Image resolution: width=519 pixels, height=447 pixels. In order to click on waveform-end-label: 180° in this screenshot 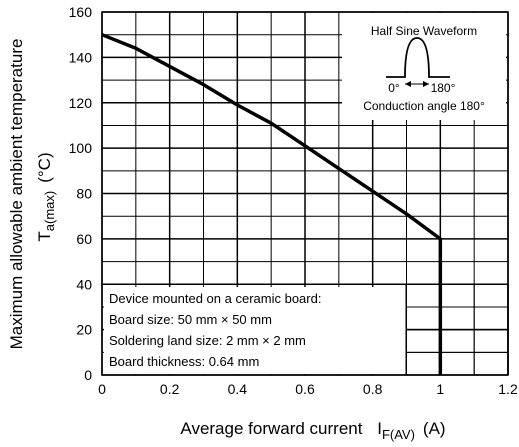, I will do `click(443, 88)`.